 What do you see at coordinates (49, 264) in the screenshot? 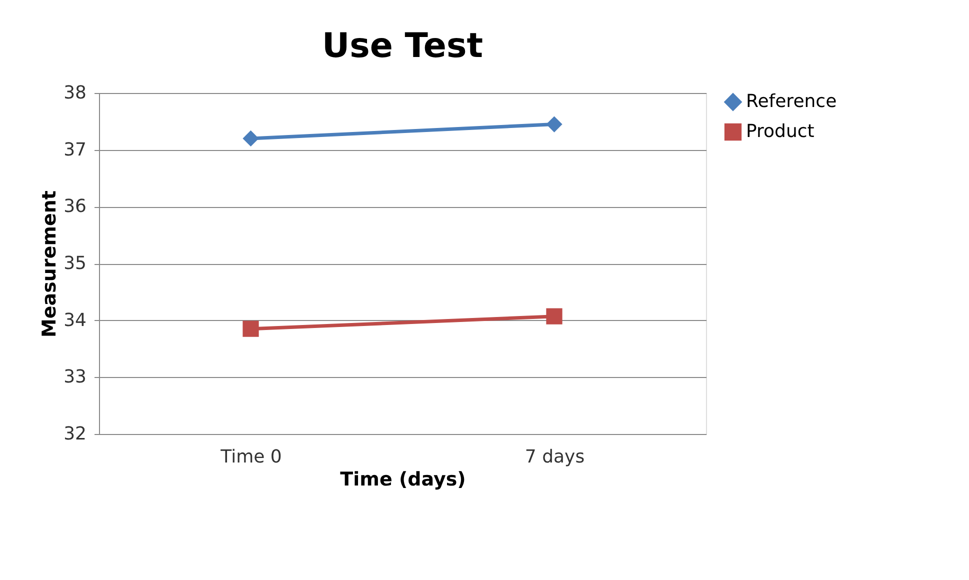
I see `y-axis-title: Measurement` at bounding box center [49, 264].